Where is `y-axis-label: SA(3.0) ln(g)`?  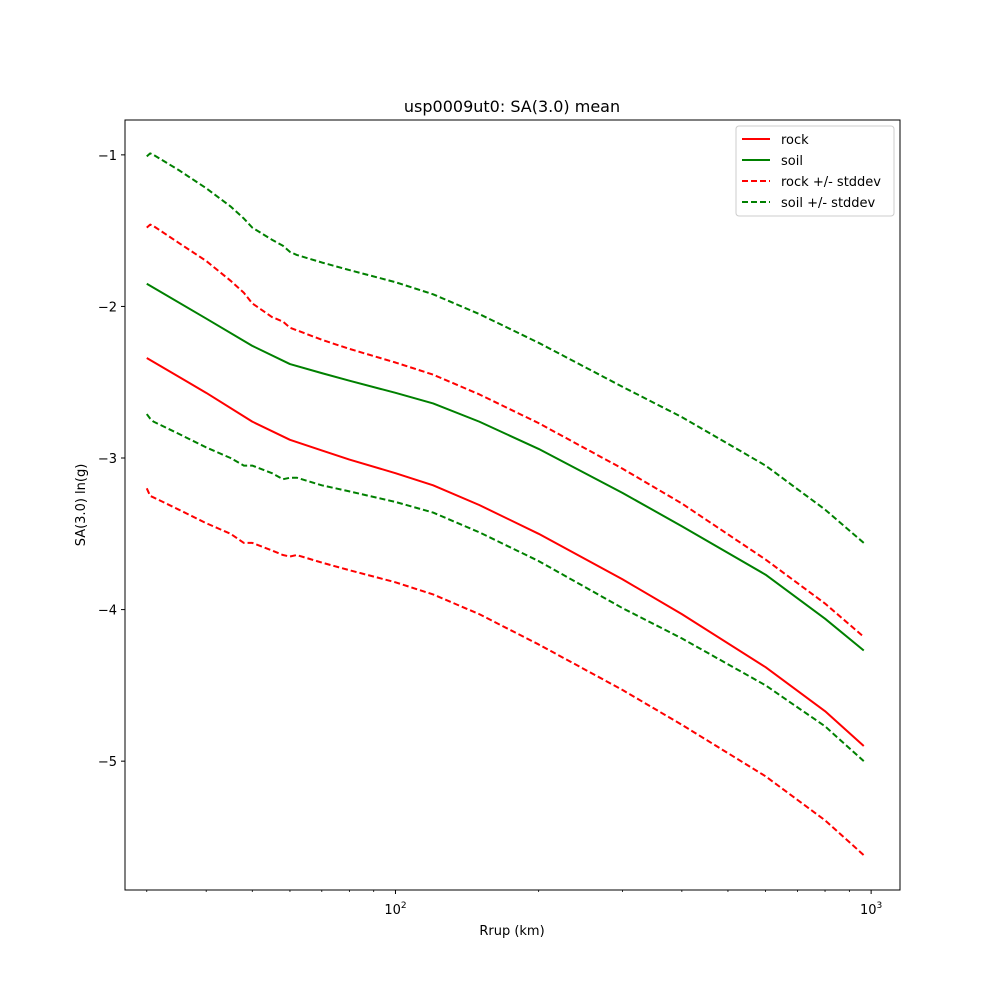
y-axis-label: SA(3.0) ln(g) is located at coordinates (81, 505).